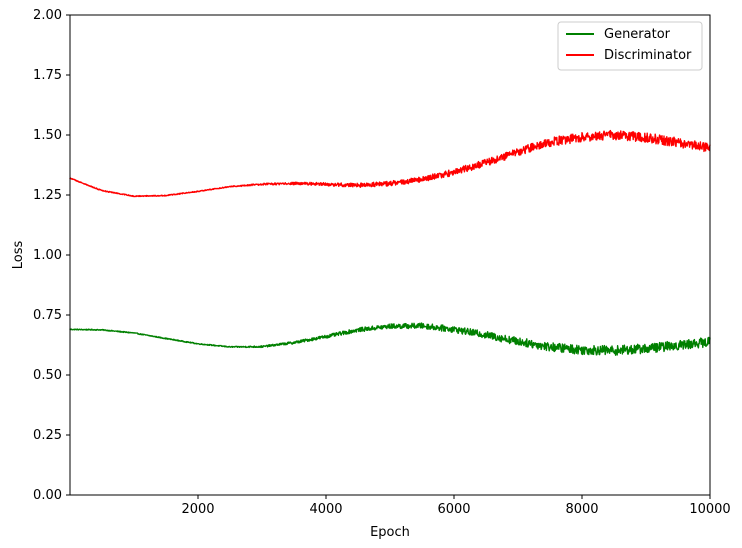 The height and width of the screenshot is (548, 742). What do you see at coordinates (637, 34) in the screenshot?
I see `legend-label-generator: Generator` at bounding box center [637, 34].